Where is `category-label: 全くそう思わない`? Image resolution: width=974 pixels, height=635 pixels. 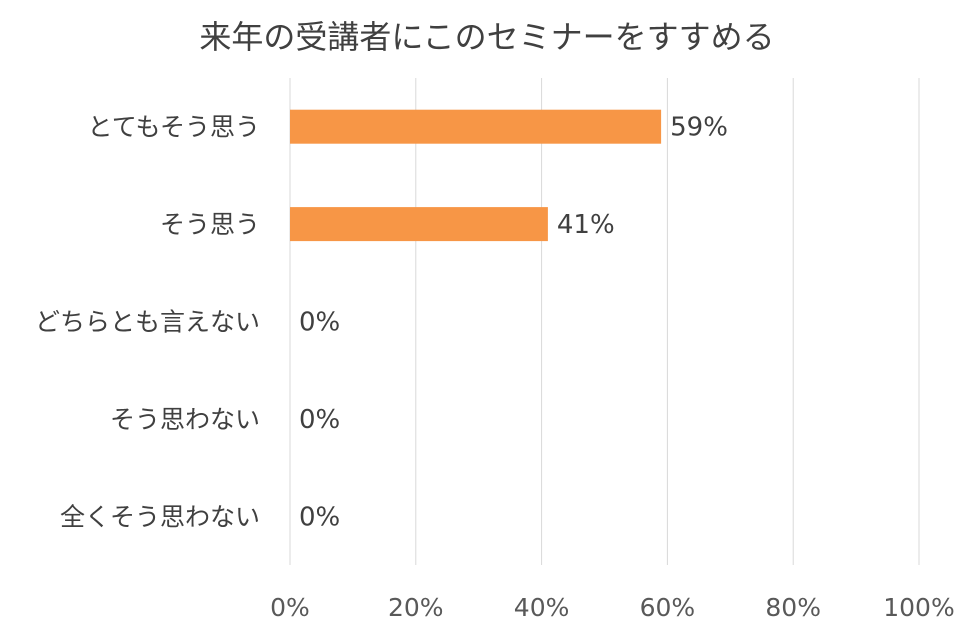
category-label: 全くそう思わない is located at coordinates (160, 516).